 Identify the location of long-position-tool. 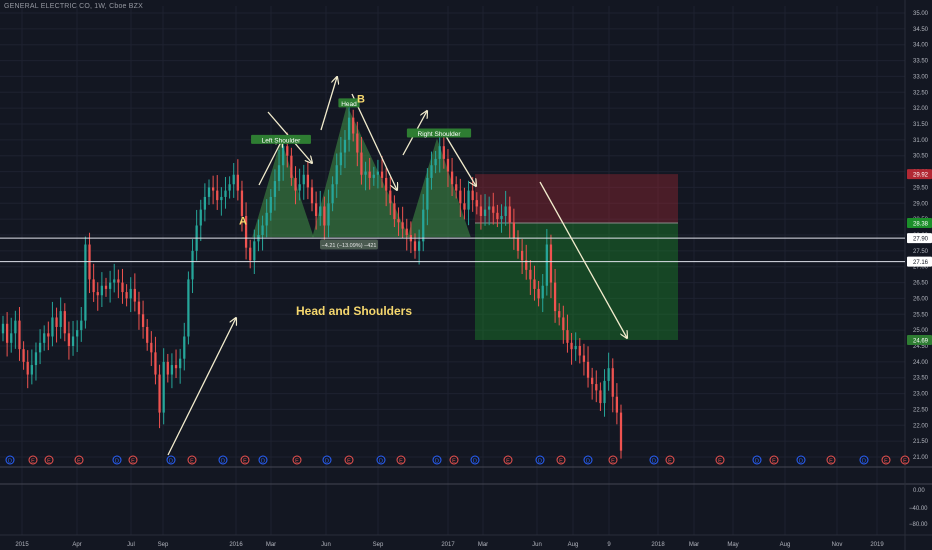
(576, 257).